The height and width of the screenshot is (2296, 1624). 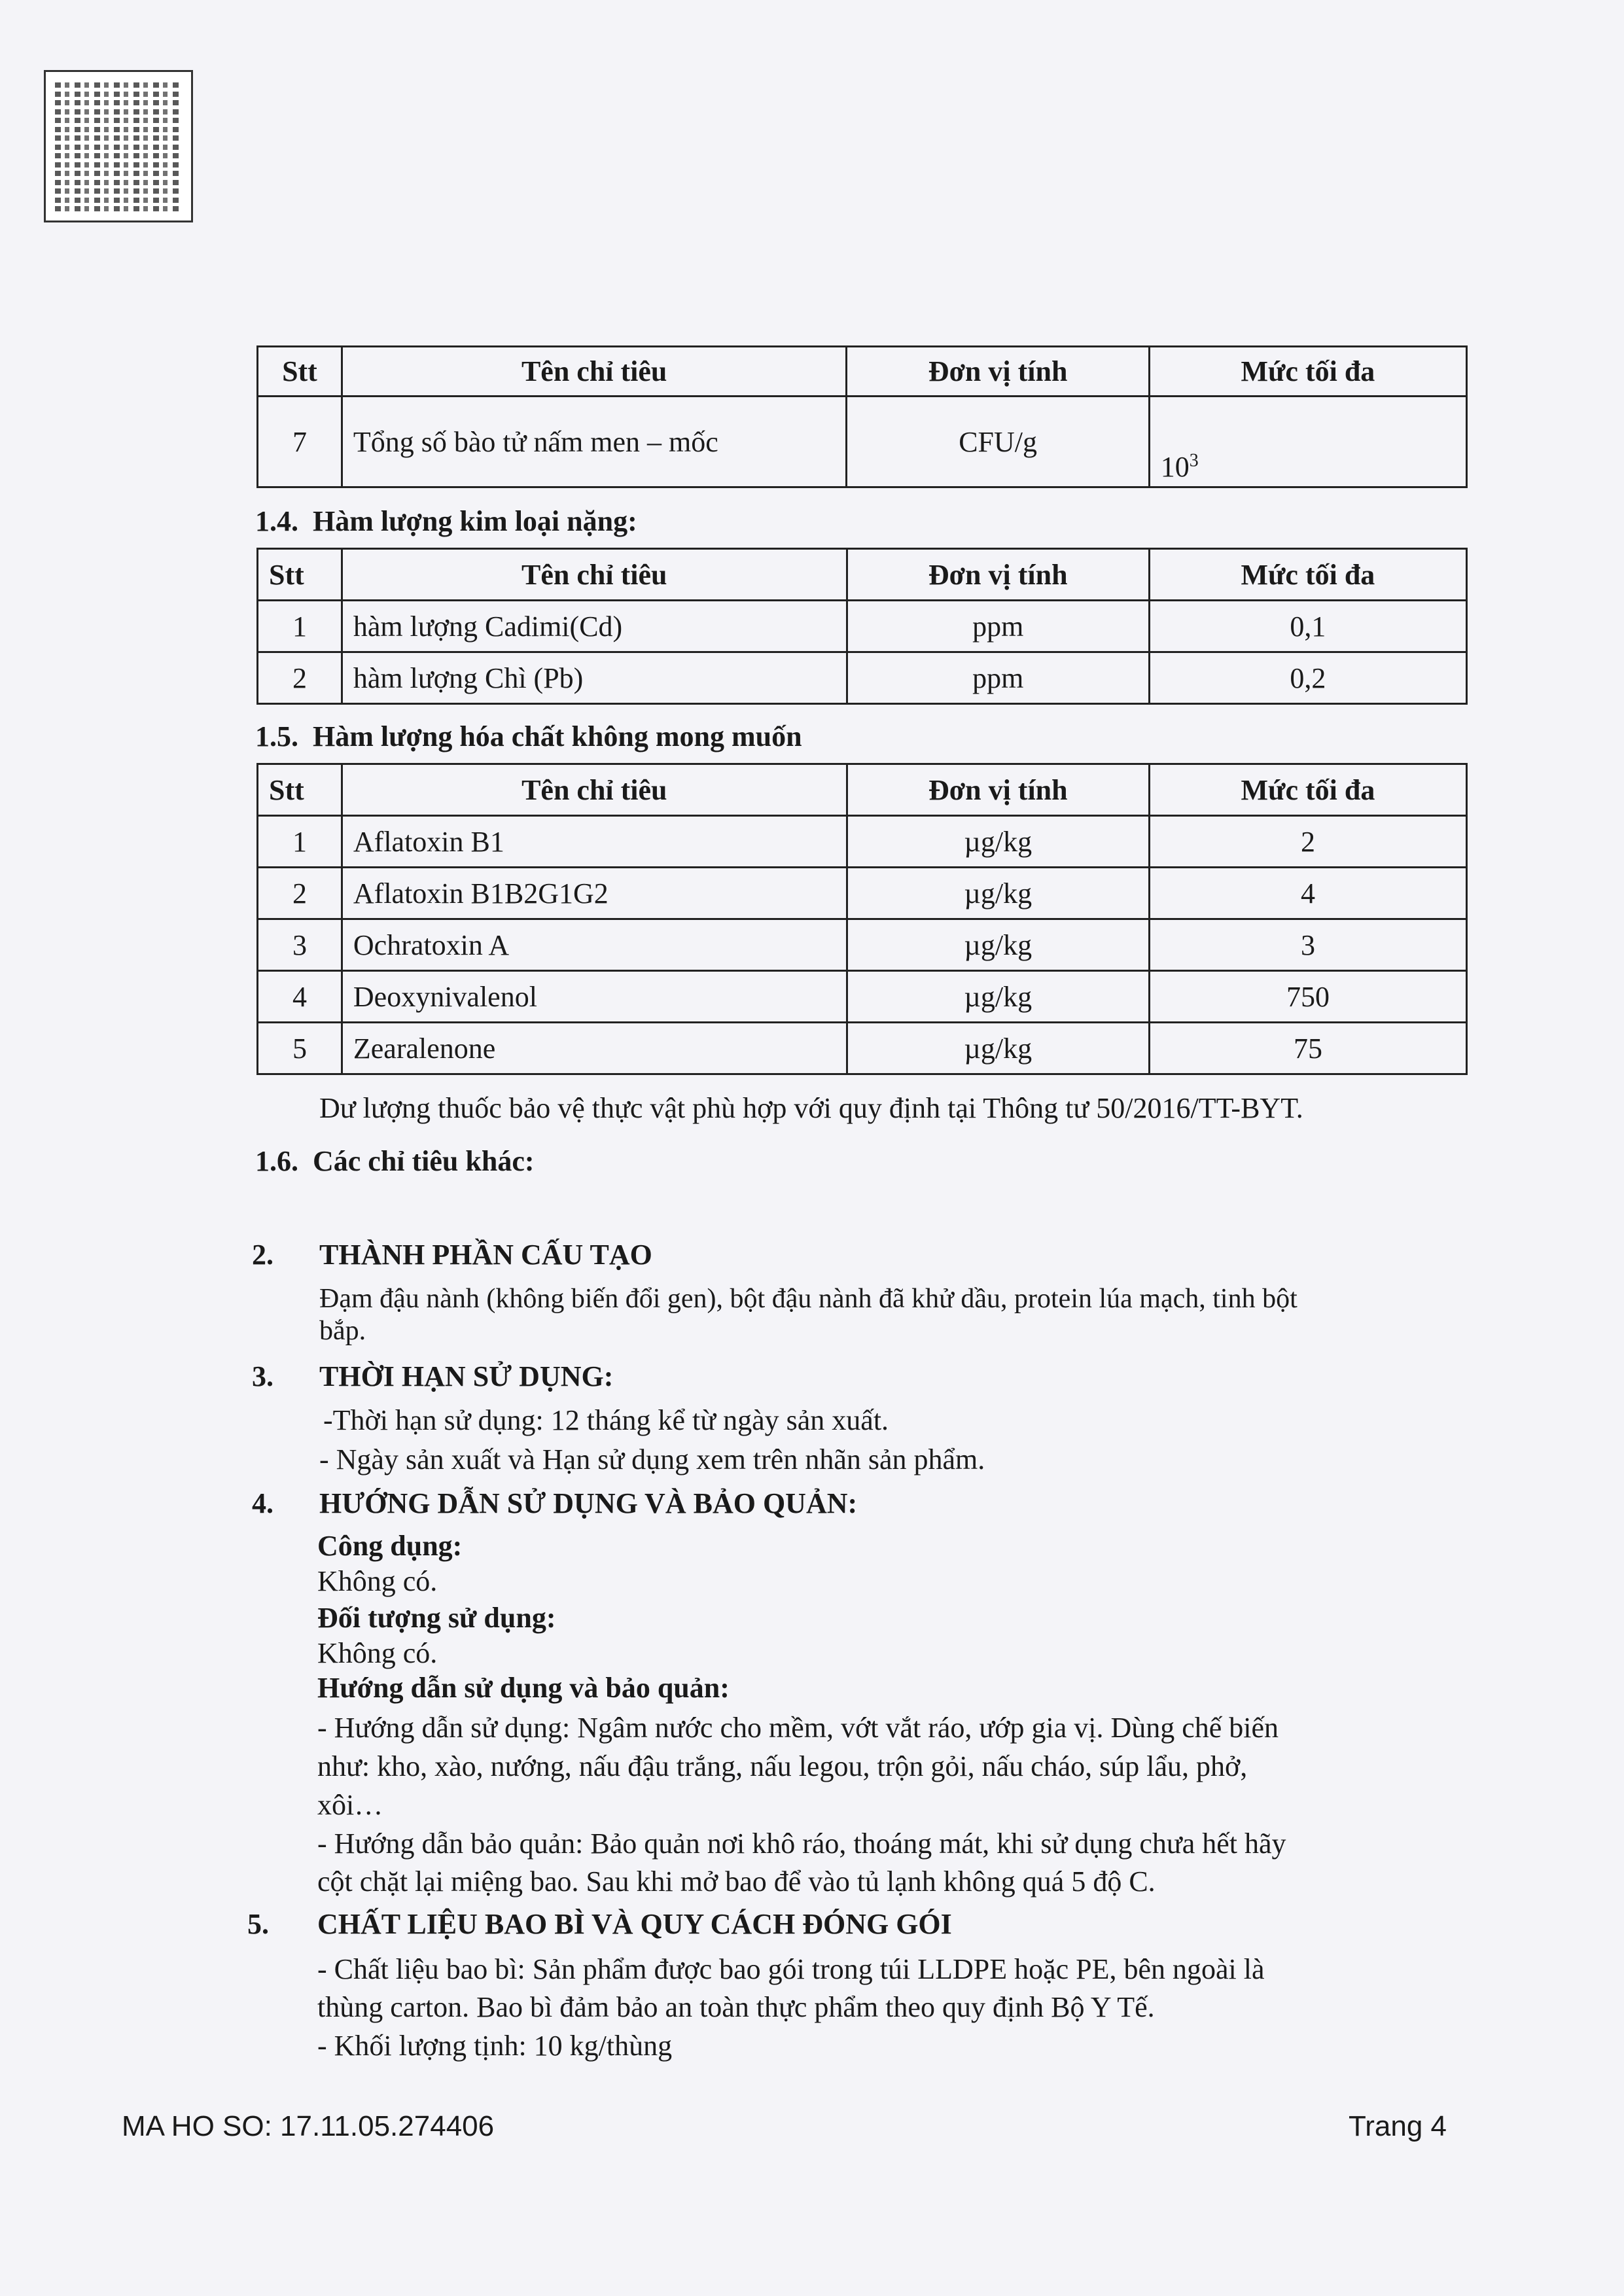 What do you see at coordinates (446, 521) in the screenshot?
I see `section-1-4-heading: 1.4. Hàm lượng kim loại nặng:` at bounding box center [446, 521].